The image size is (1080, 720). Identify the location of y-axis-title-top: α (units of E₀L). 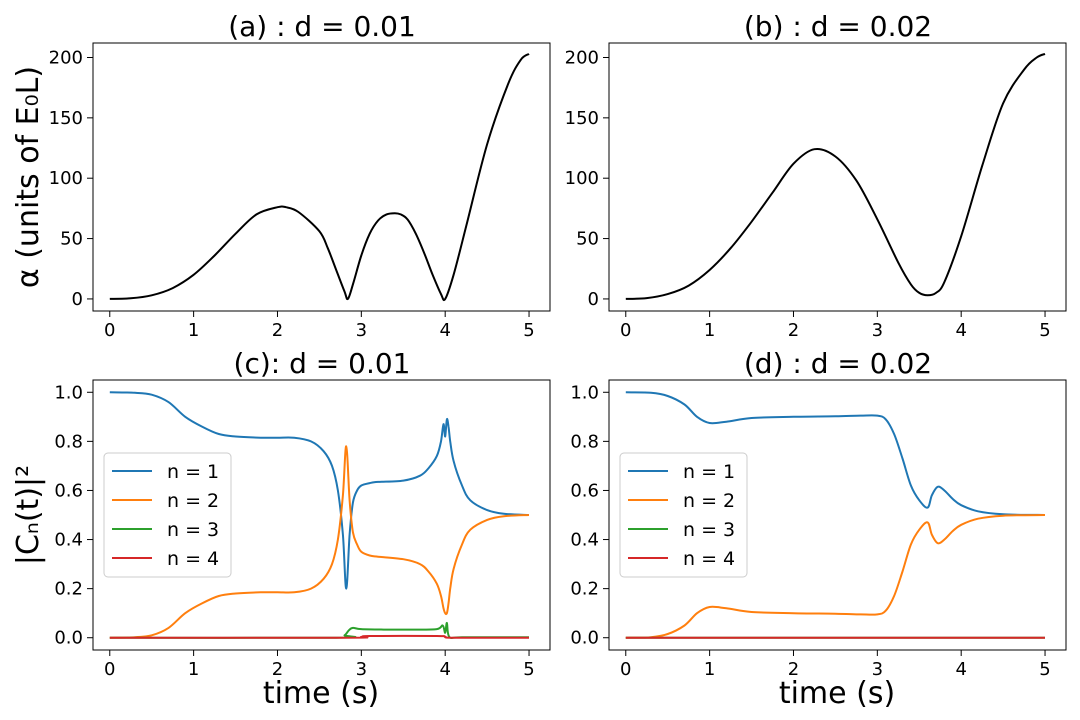
(28, 177).